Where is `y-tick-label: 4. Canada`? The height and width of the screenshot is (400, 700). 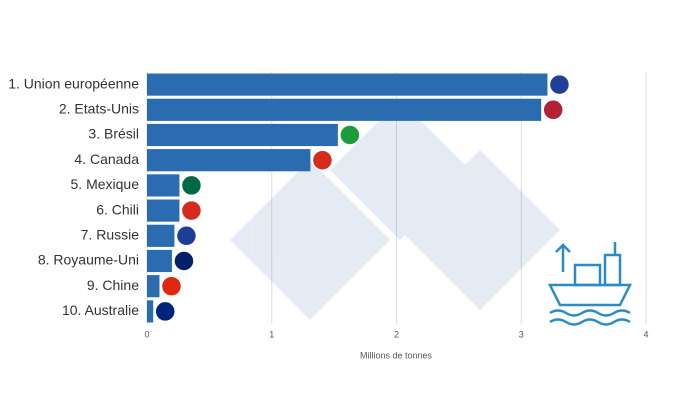
y-tick-label: 4. Canada is located at coordinates (106, 159).